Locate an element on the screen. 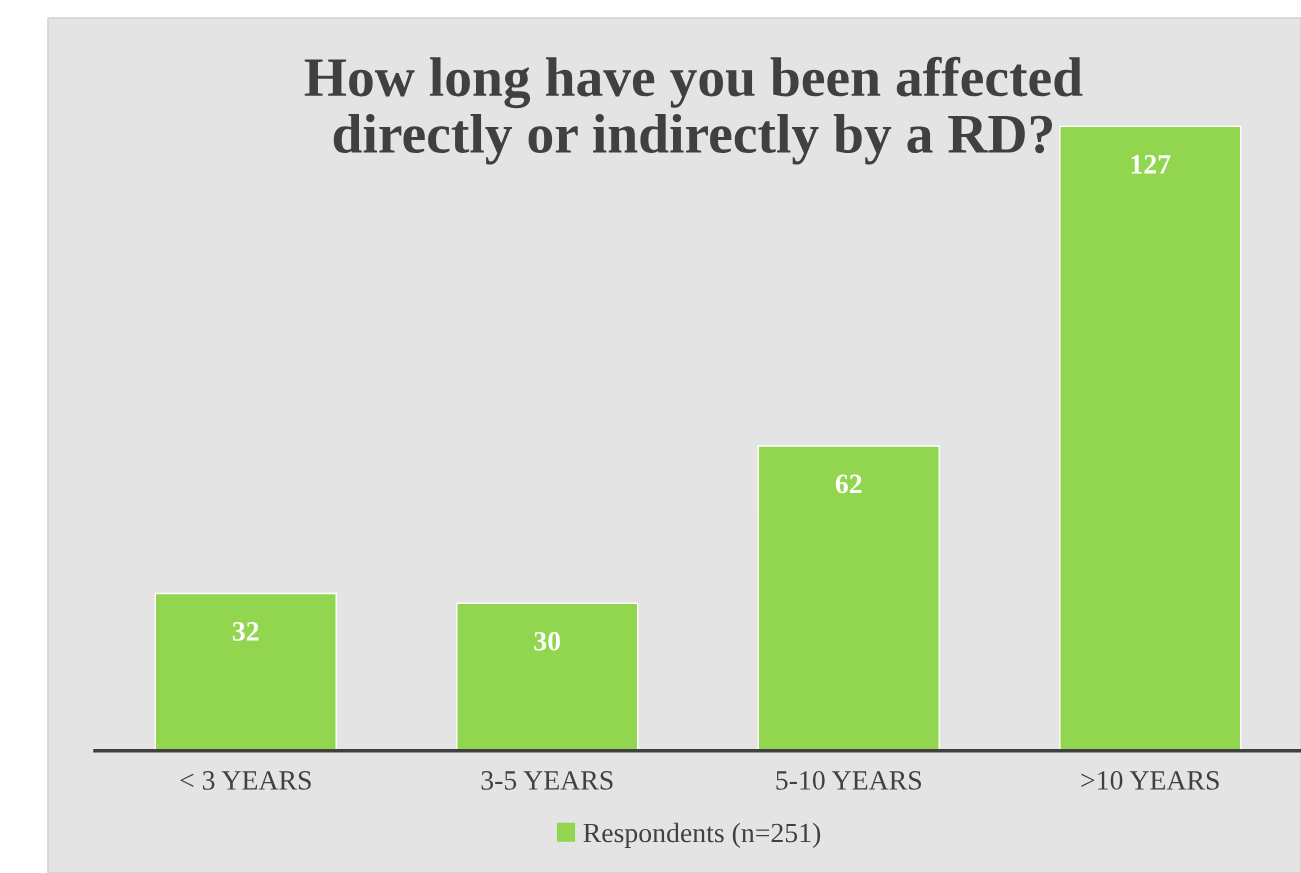 Image resolution: width=1301 pixels, height=873 pixels. data-label: 30 is located at coordinates (547, 641).